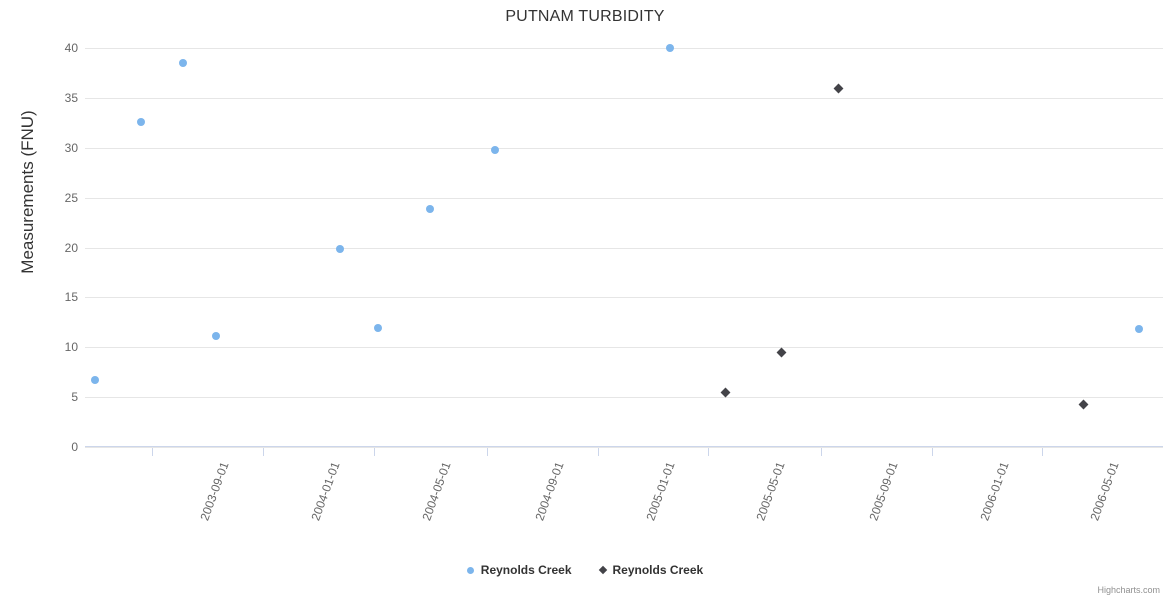  What do you see at coordinates (74, 447) in the screenshot?
I see `y-axis-tick-label: 0` at bounding box center [74, 447].